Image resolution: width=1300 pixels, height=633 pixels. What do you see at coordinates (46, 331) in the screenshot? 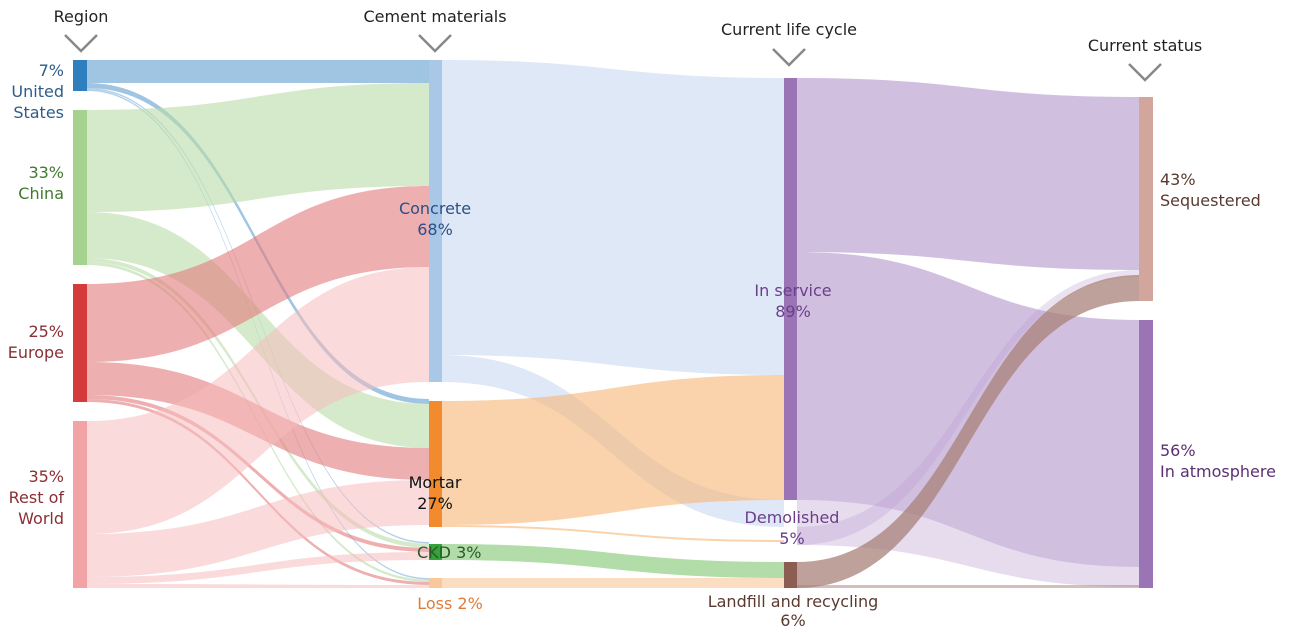
I see `label-europe-pct: 25%` at bounding box center [46, 331].